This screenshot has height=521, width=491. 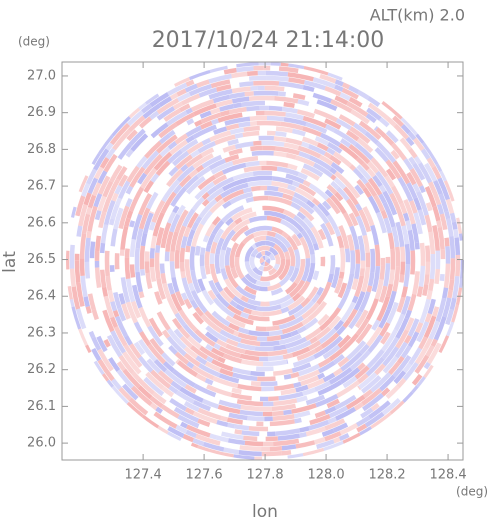 I want to click on y-tick-label: 26.5, so click(x=41, y=259).